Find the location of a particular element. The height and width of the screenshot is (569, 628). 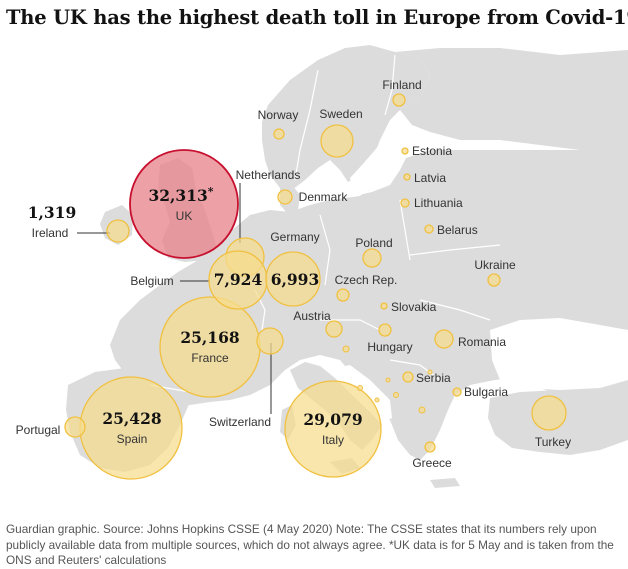

border-se-fi is located at coordinates (390, 85).